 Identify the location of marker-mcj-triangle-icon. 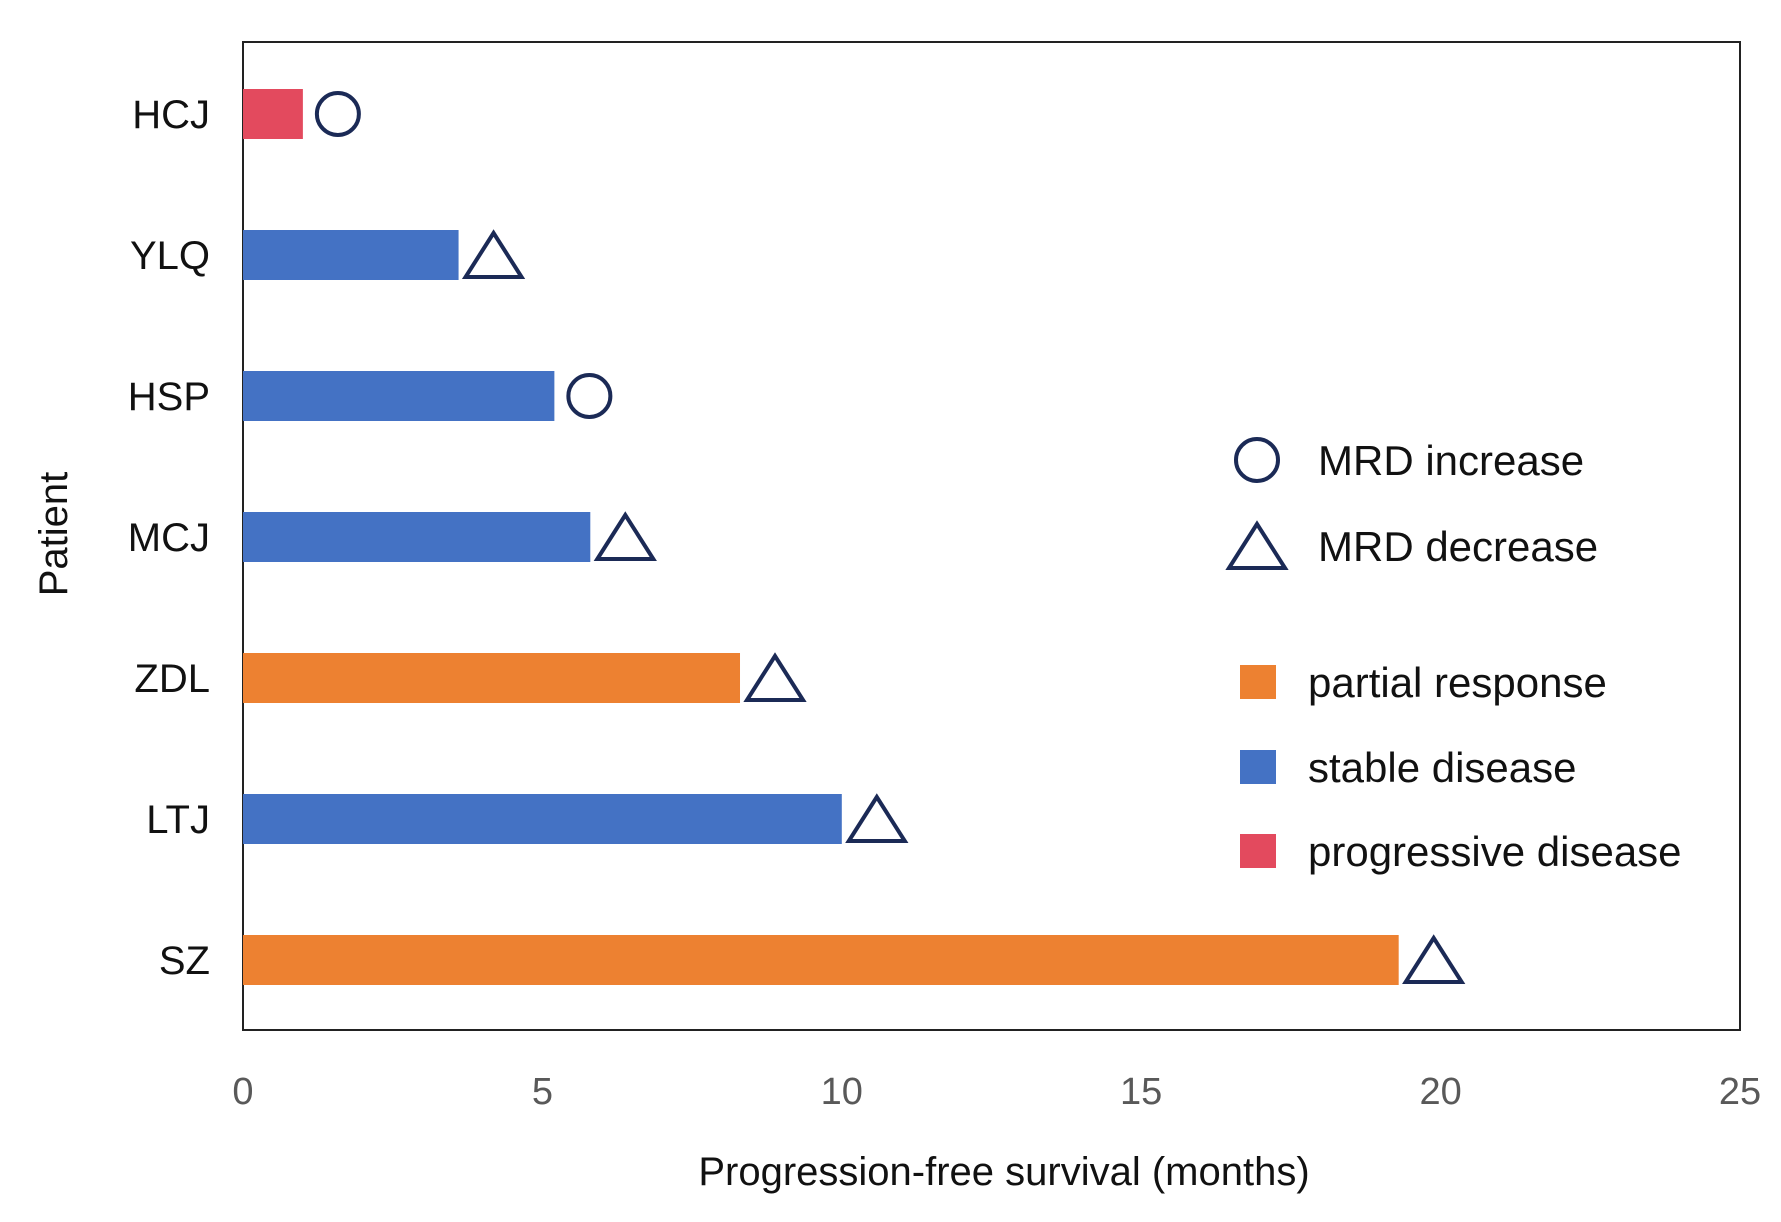
(625, 536).